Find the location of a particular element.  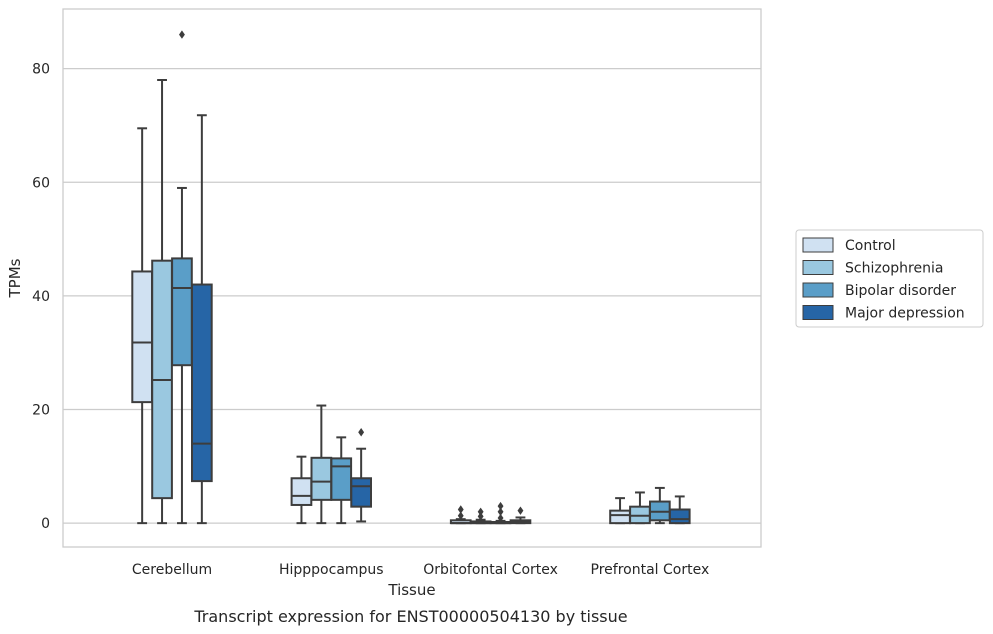

y-tick-labels: 0 20 40 60 80 is located at coordinates (41, 297).